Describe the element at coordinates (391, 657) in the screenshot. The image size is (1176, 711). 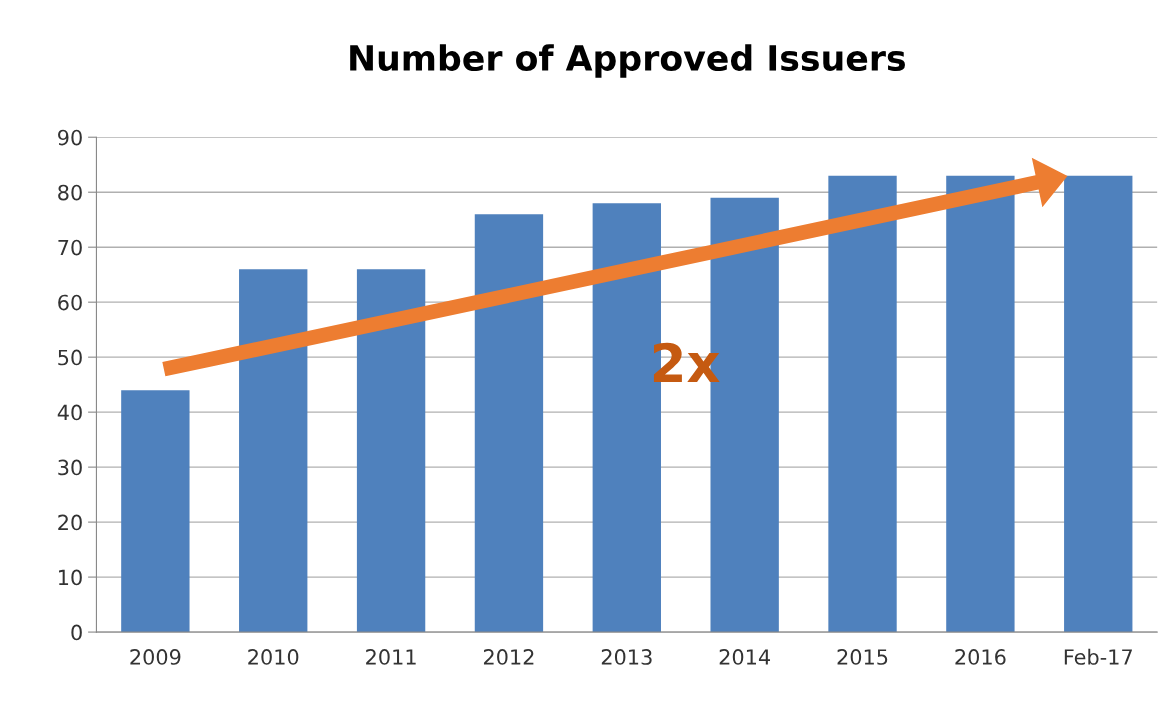
I see `x-tick-label: 2011` at that location.